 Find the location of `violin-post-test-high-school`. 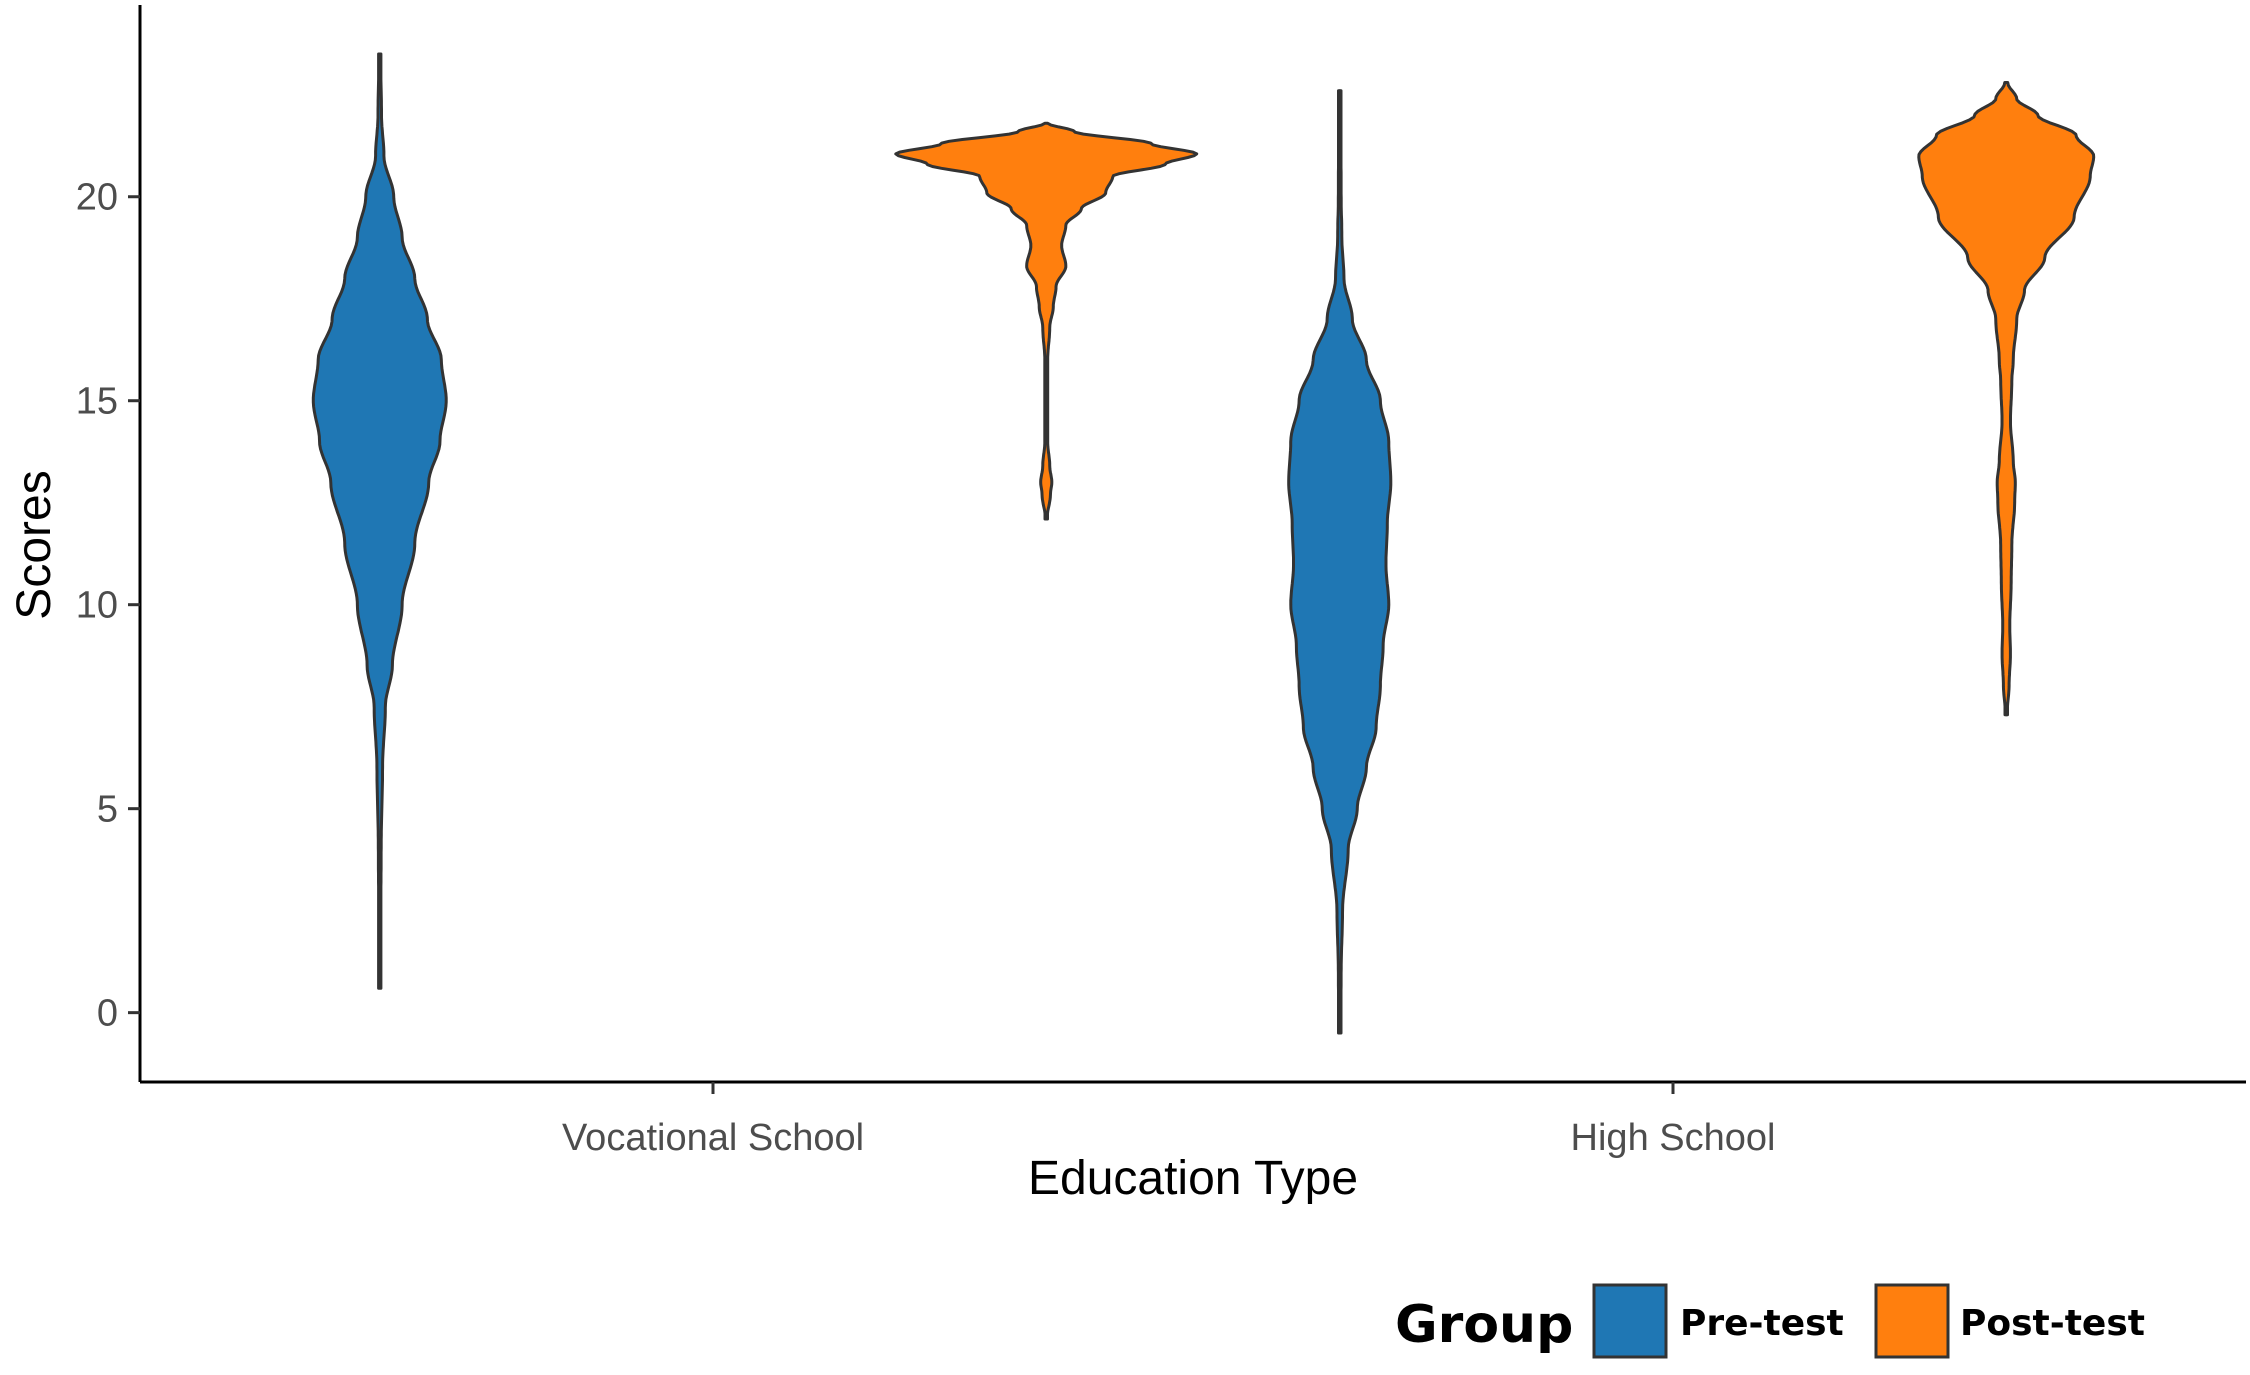

violin-post-test-high-school is located at coordinates (2006, 399).